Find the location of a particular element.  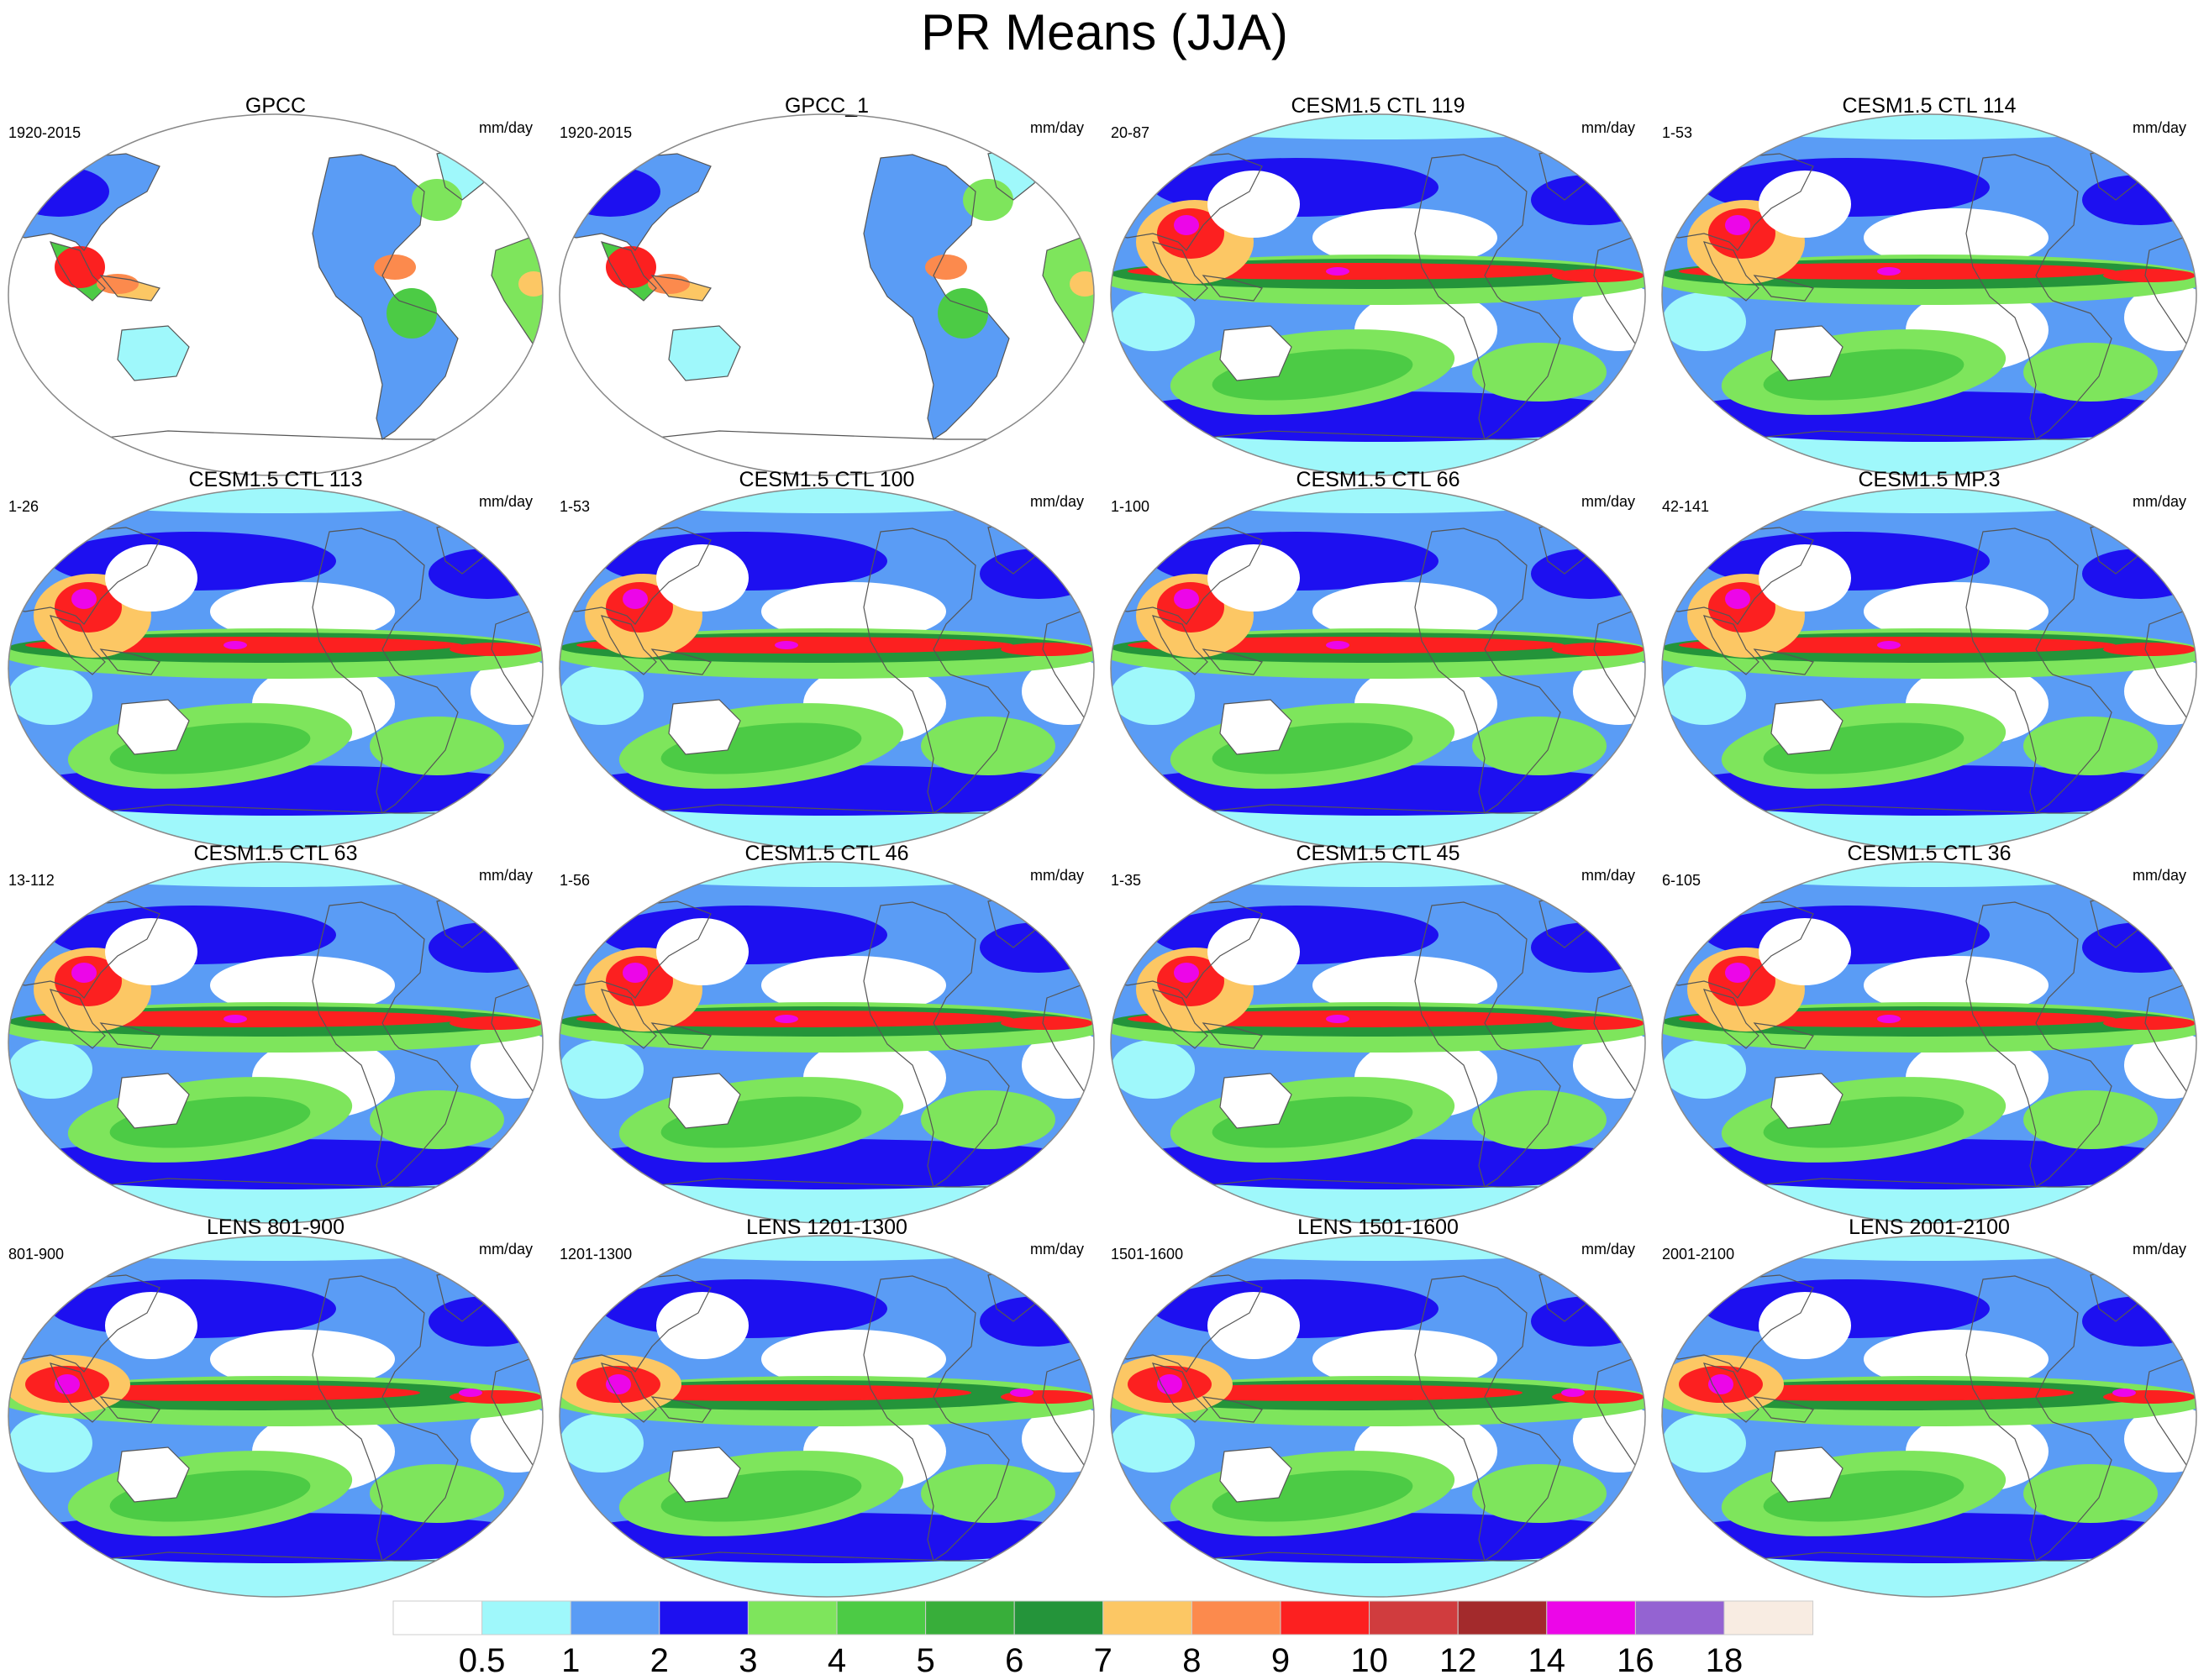

panel-years: 1-100 is located at coordinates (1130, 506).